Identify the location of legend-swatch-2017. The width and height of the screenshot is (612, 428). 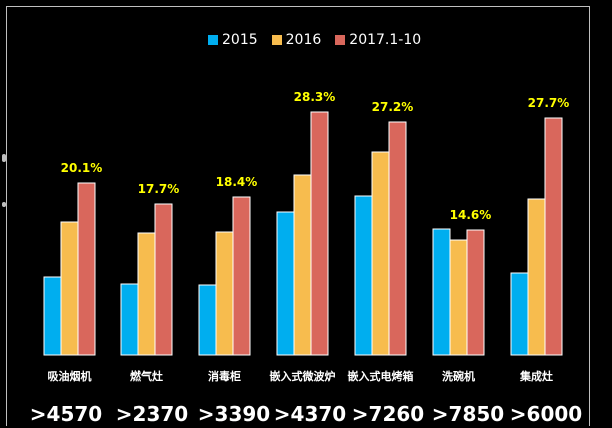
(340, 40).